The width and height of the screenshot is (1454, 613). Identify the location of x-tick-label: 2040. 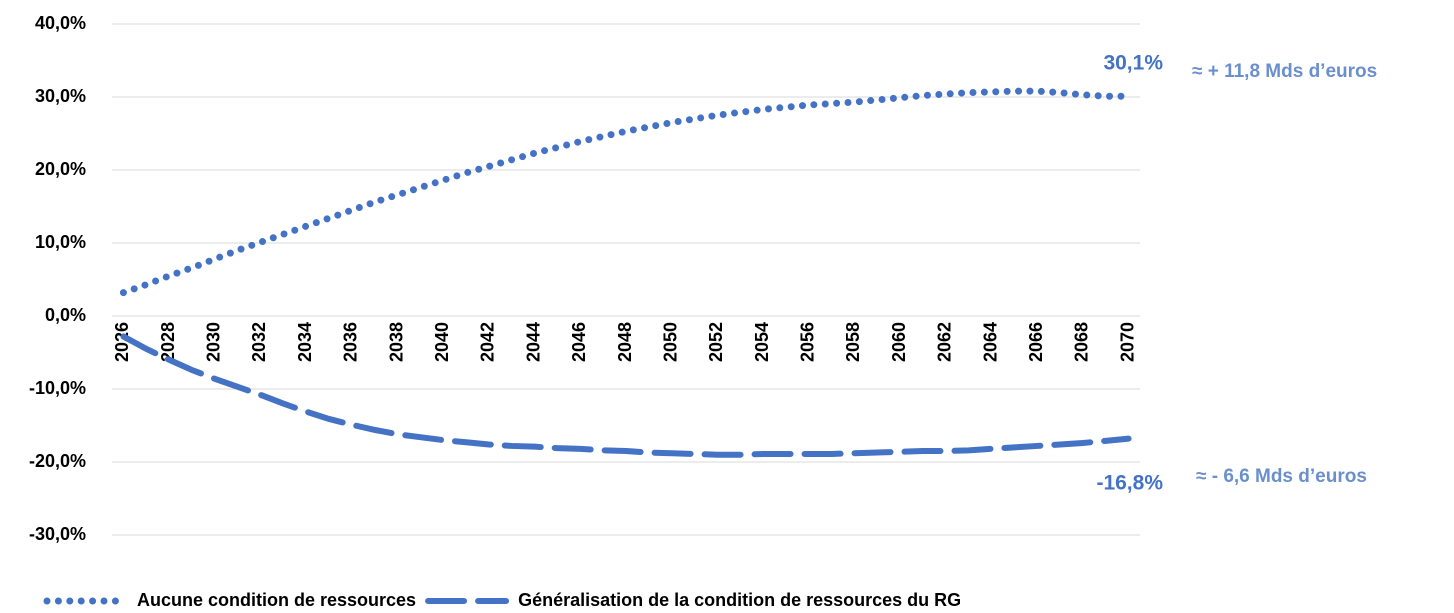
(442, 342).